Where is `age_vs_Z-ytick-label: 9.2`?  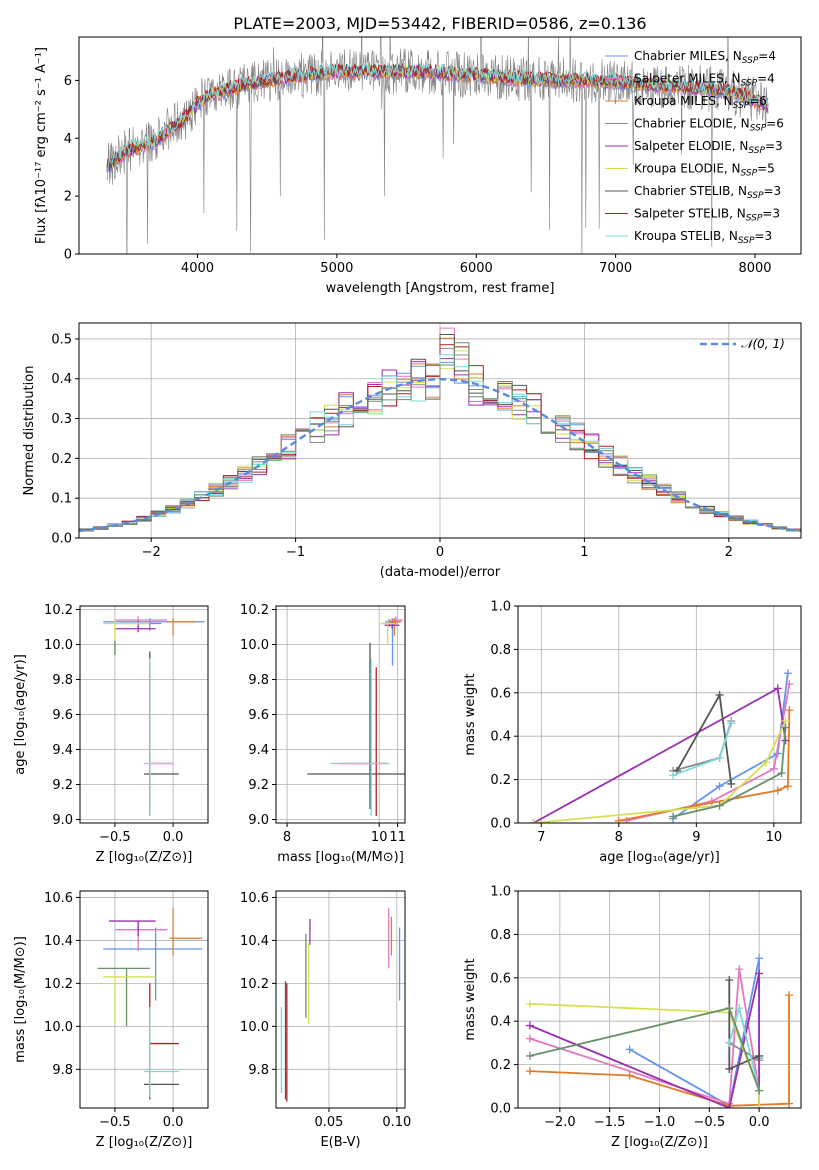 age_vs_Z-ytick-label: 9.2 is located at coordinates (62, 785).